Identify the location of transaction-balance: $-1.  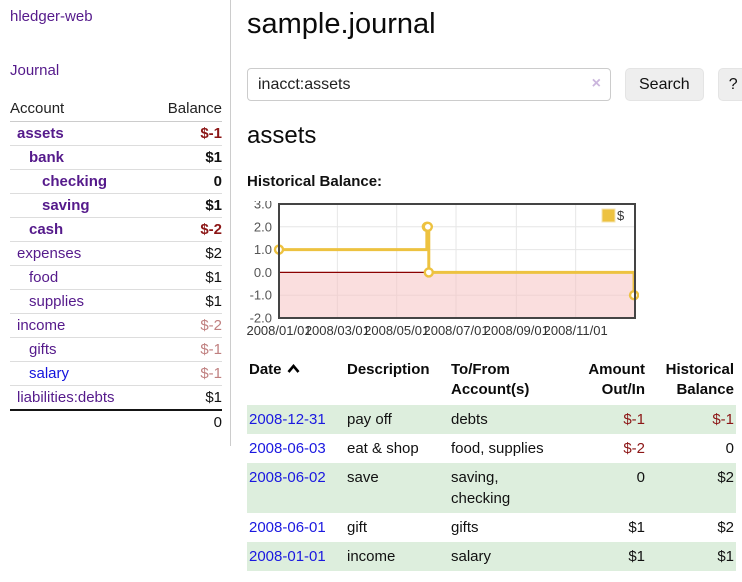
(723, 420).